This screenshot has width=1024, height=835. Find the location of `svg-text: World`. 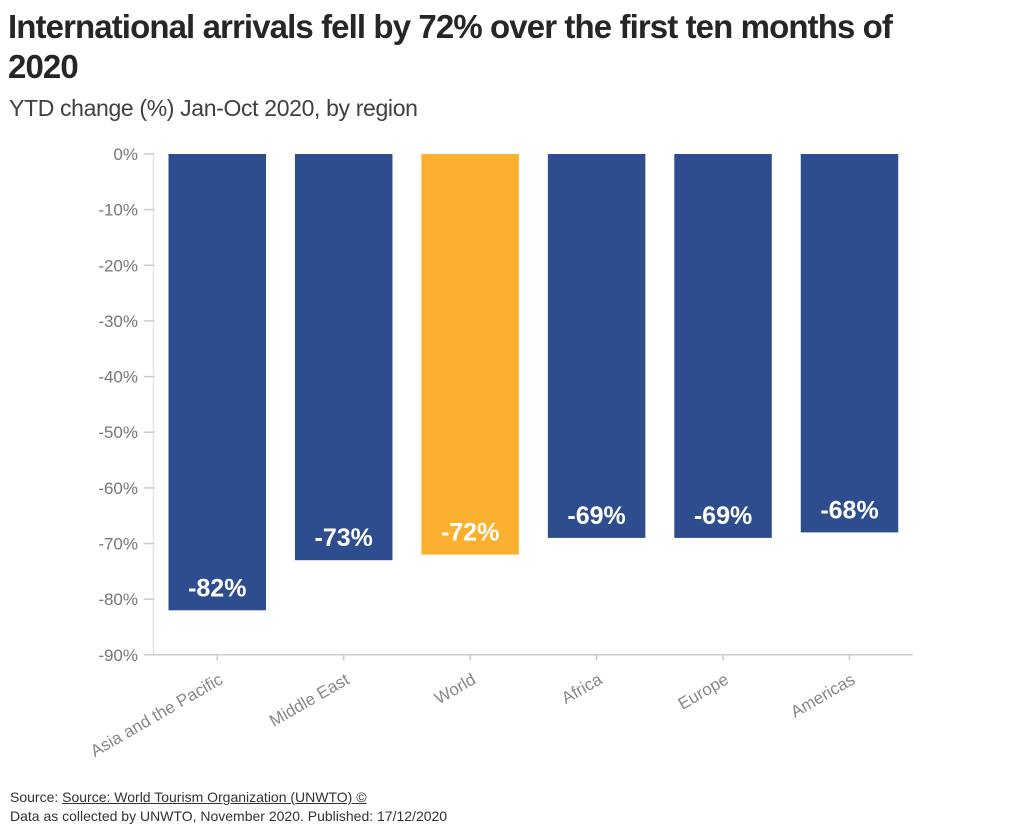

svg-text: World is located at coordinates (455, 689).